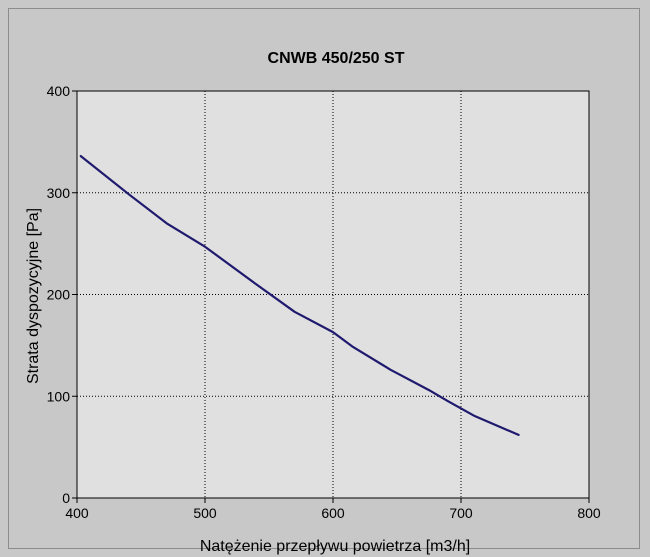  I want to click on chart-title: CNWB 450/250 ST, so click(336, 58).